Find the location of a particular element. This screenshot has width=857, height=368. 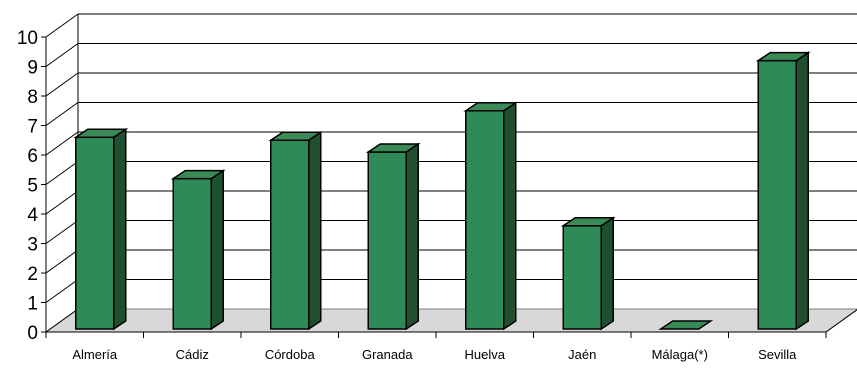

y-tick-label: 3 is located at coordinates (32, 245).